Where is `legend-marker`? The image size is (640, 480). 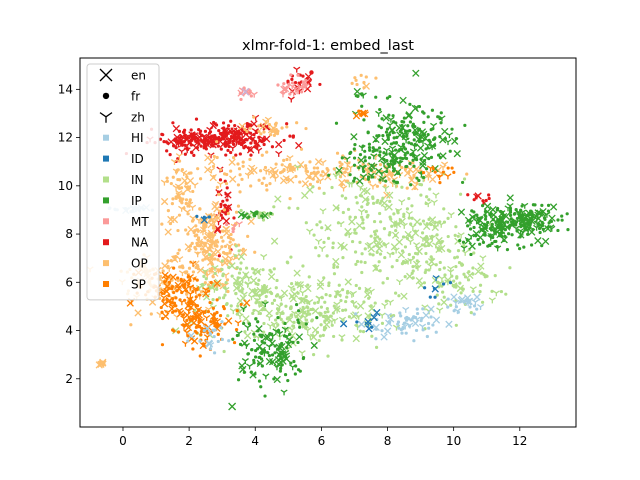
legend-marker is located at coordinates (106, 158).